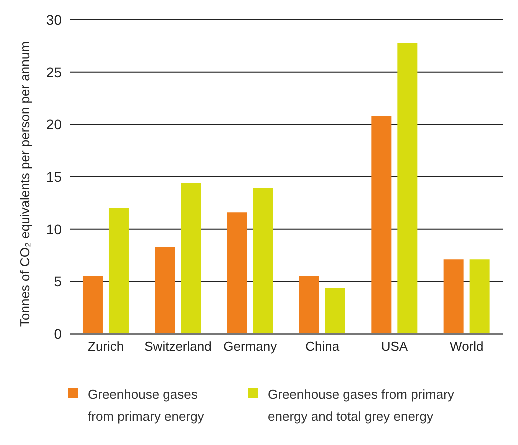 The width and height of the screenshot is (518, 445). What do you see at coordinates (323, 346) in the screenshot?
I see `x-tick-label: China` at bounding box center [323, 346].